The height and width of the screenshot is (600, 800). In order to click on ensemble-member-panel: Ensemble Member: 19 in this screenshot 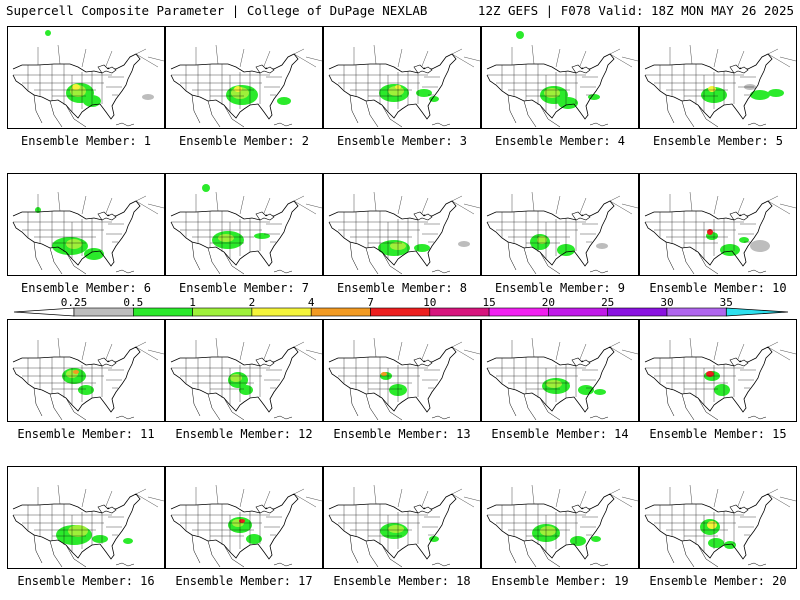, I will do `click(560, 529)`.